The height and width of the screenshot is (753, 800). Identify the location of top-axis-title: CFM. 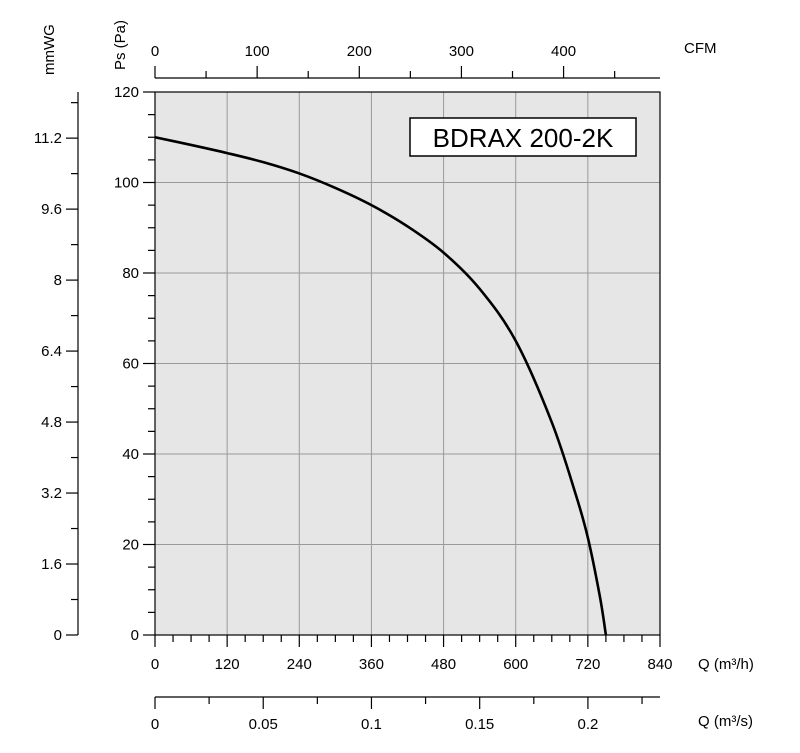
(700, 48).